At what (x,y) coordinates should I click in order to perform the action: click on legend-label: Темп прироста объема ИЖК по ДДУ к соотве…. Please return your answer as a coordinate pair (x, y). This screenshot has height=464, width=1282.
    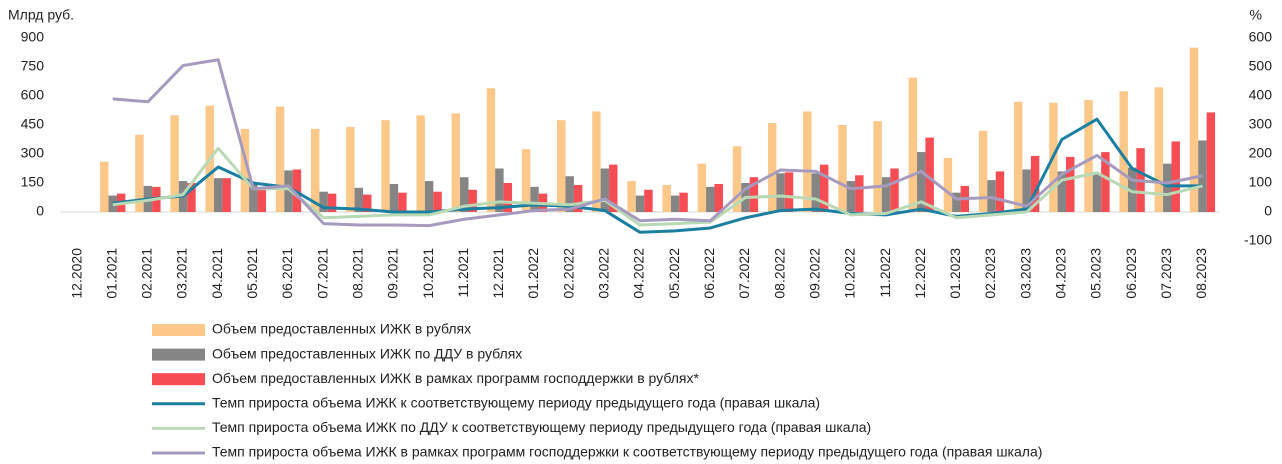
    Looking at the image, I should click on (541, 427).